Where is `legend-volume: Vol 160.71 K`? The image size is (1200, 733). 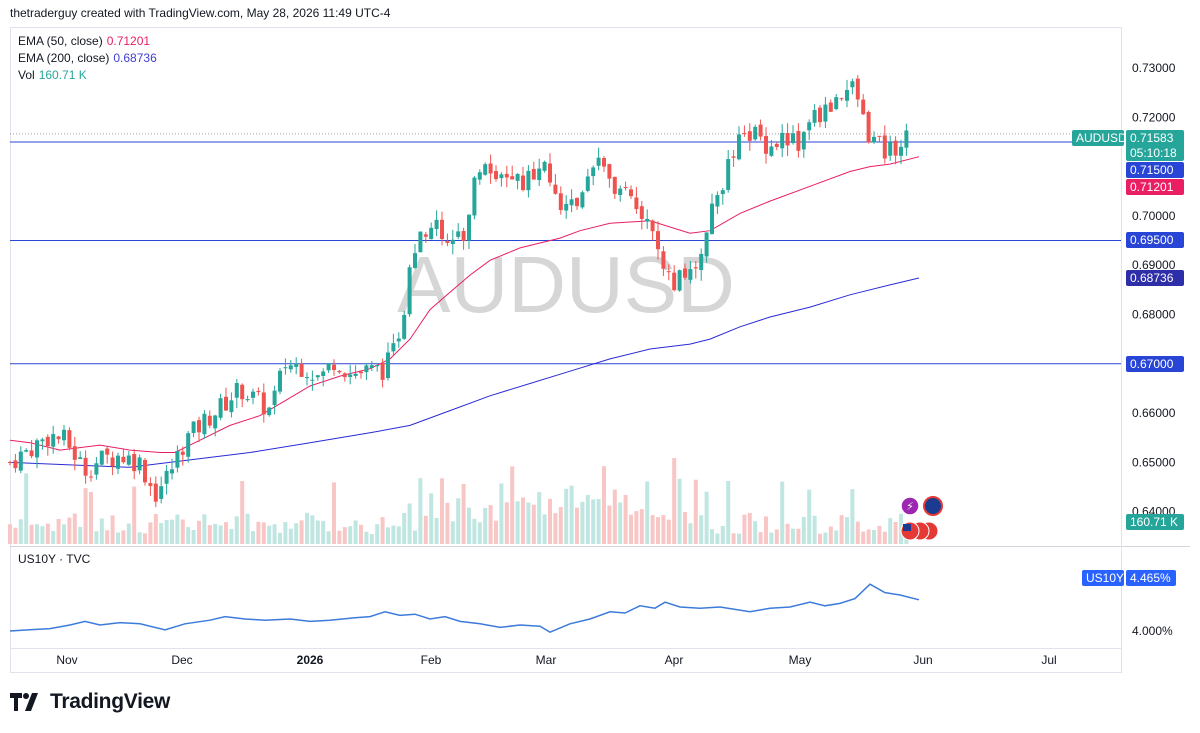
legend-volume: Vol 160.71 K is located at coordinates (52, 75).